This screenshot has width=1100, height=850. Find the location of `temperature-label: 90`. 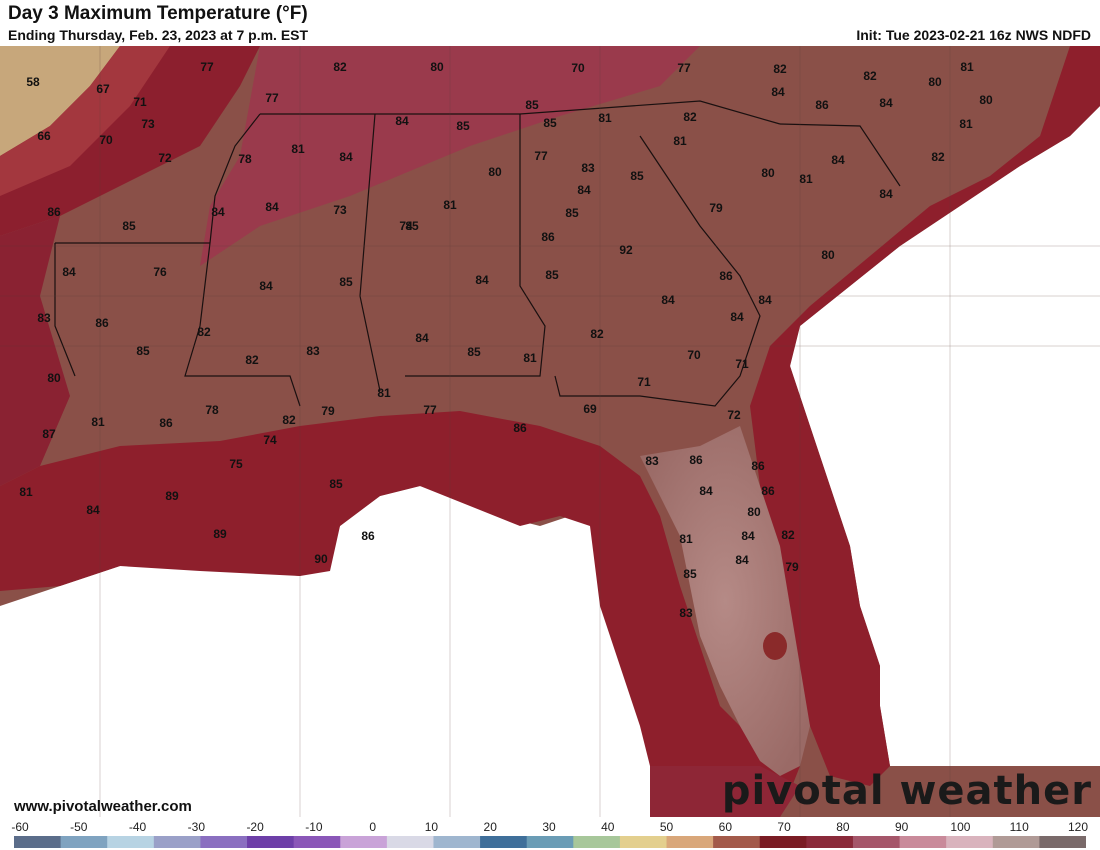

temperature-label: 90 is located at coordinates (321, 559).